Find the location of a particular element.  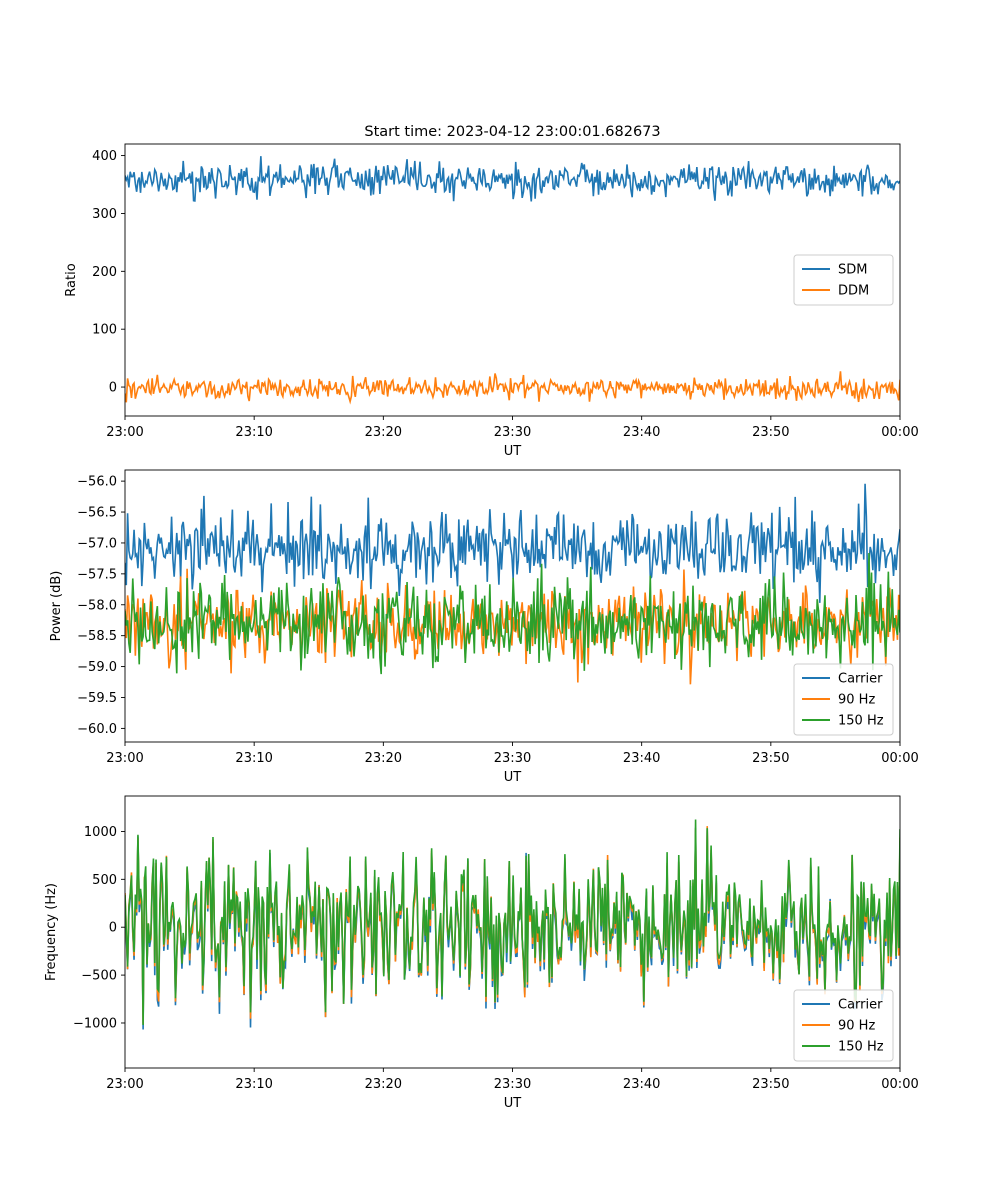

y-tick-label: −60.0 is located at coordinates (97, 729).